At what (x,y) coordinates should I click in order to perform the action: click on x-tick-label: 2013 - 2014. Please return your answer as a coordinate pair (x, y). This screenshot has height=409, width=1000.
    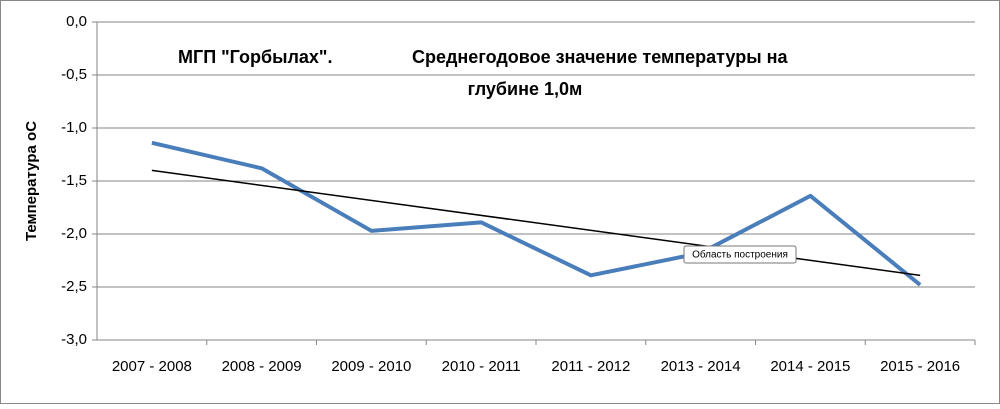
    Looking at the image, I should click on (701, 366).